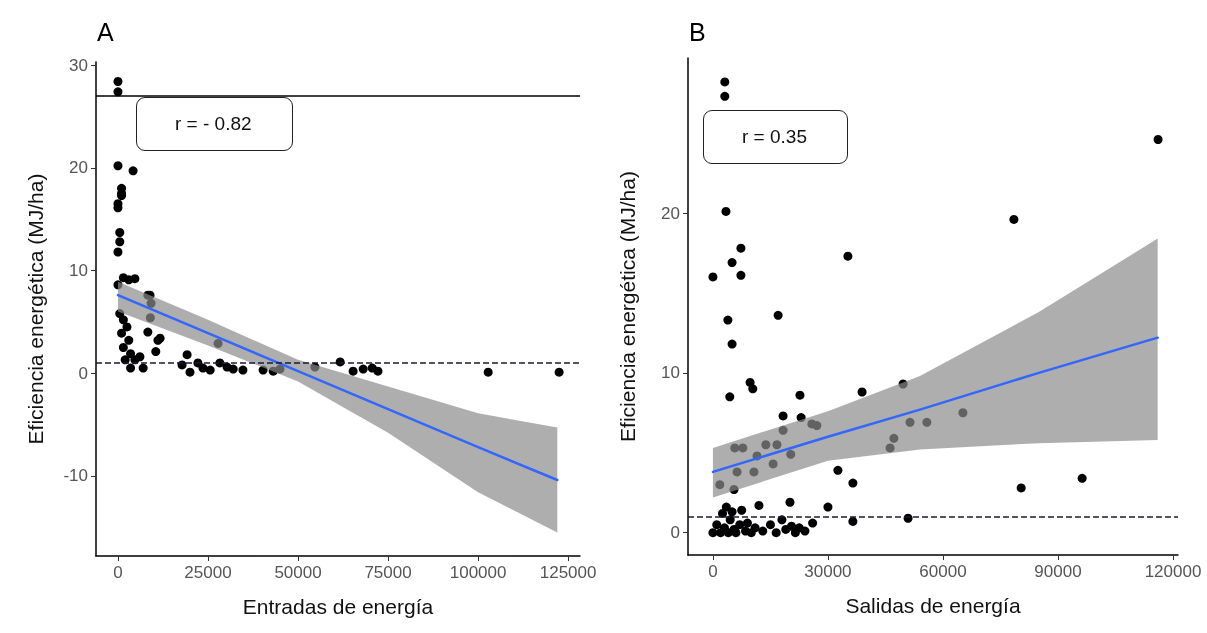 This screenshot has height=633, width=1207. I want to click on x-tick-label: 100000, so click(478, 572).